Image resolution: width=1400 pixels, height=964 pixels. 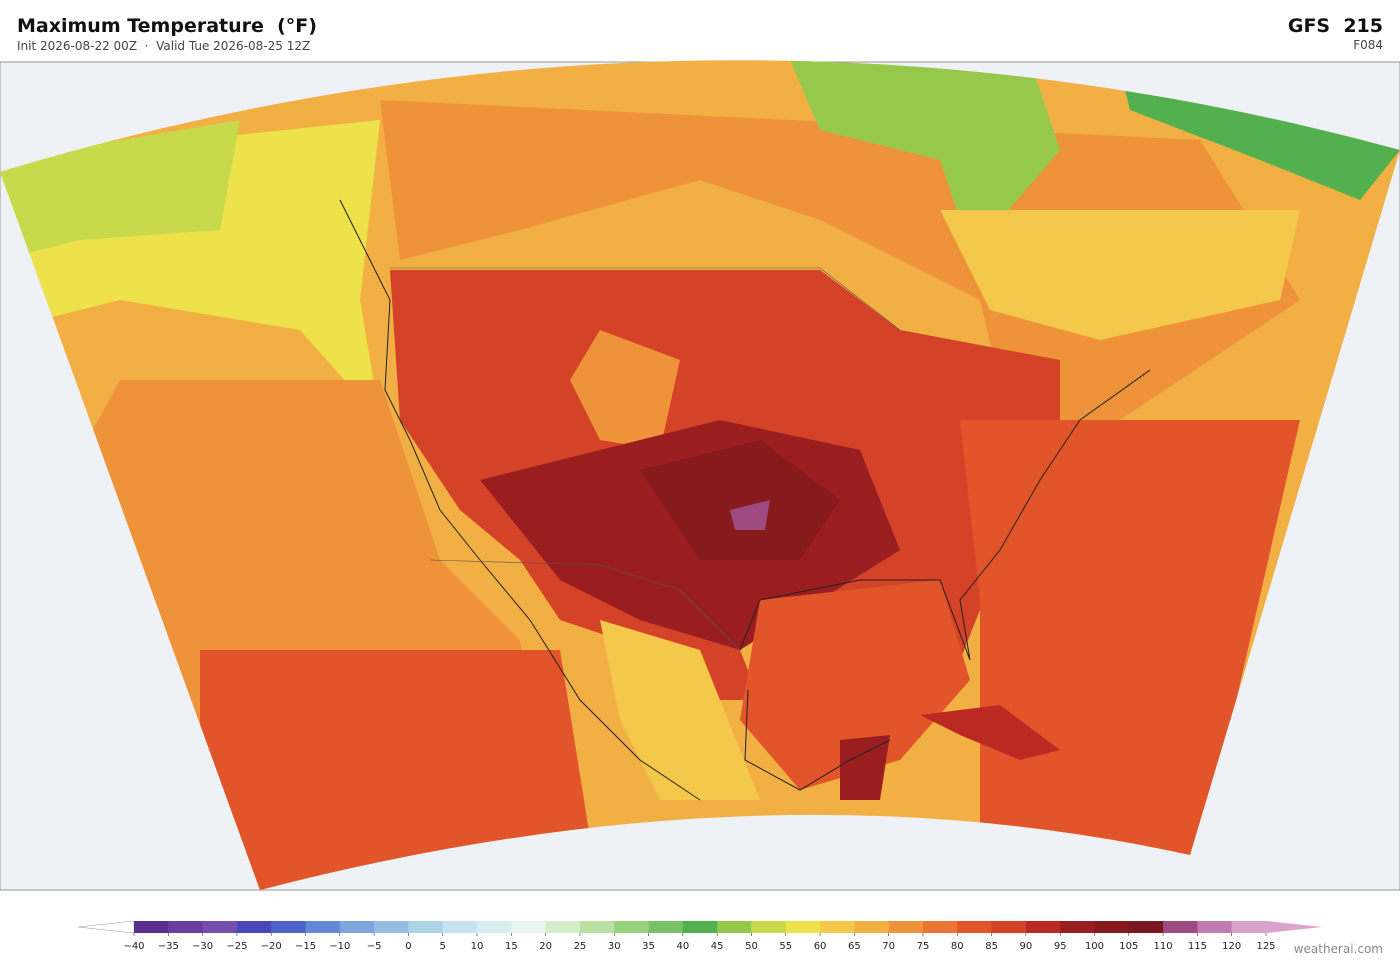 What do you see at coordinates (1265, 946) in the screenshot?
I see `colorbar-label: 125` at bounding box center [1265, 946].